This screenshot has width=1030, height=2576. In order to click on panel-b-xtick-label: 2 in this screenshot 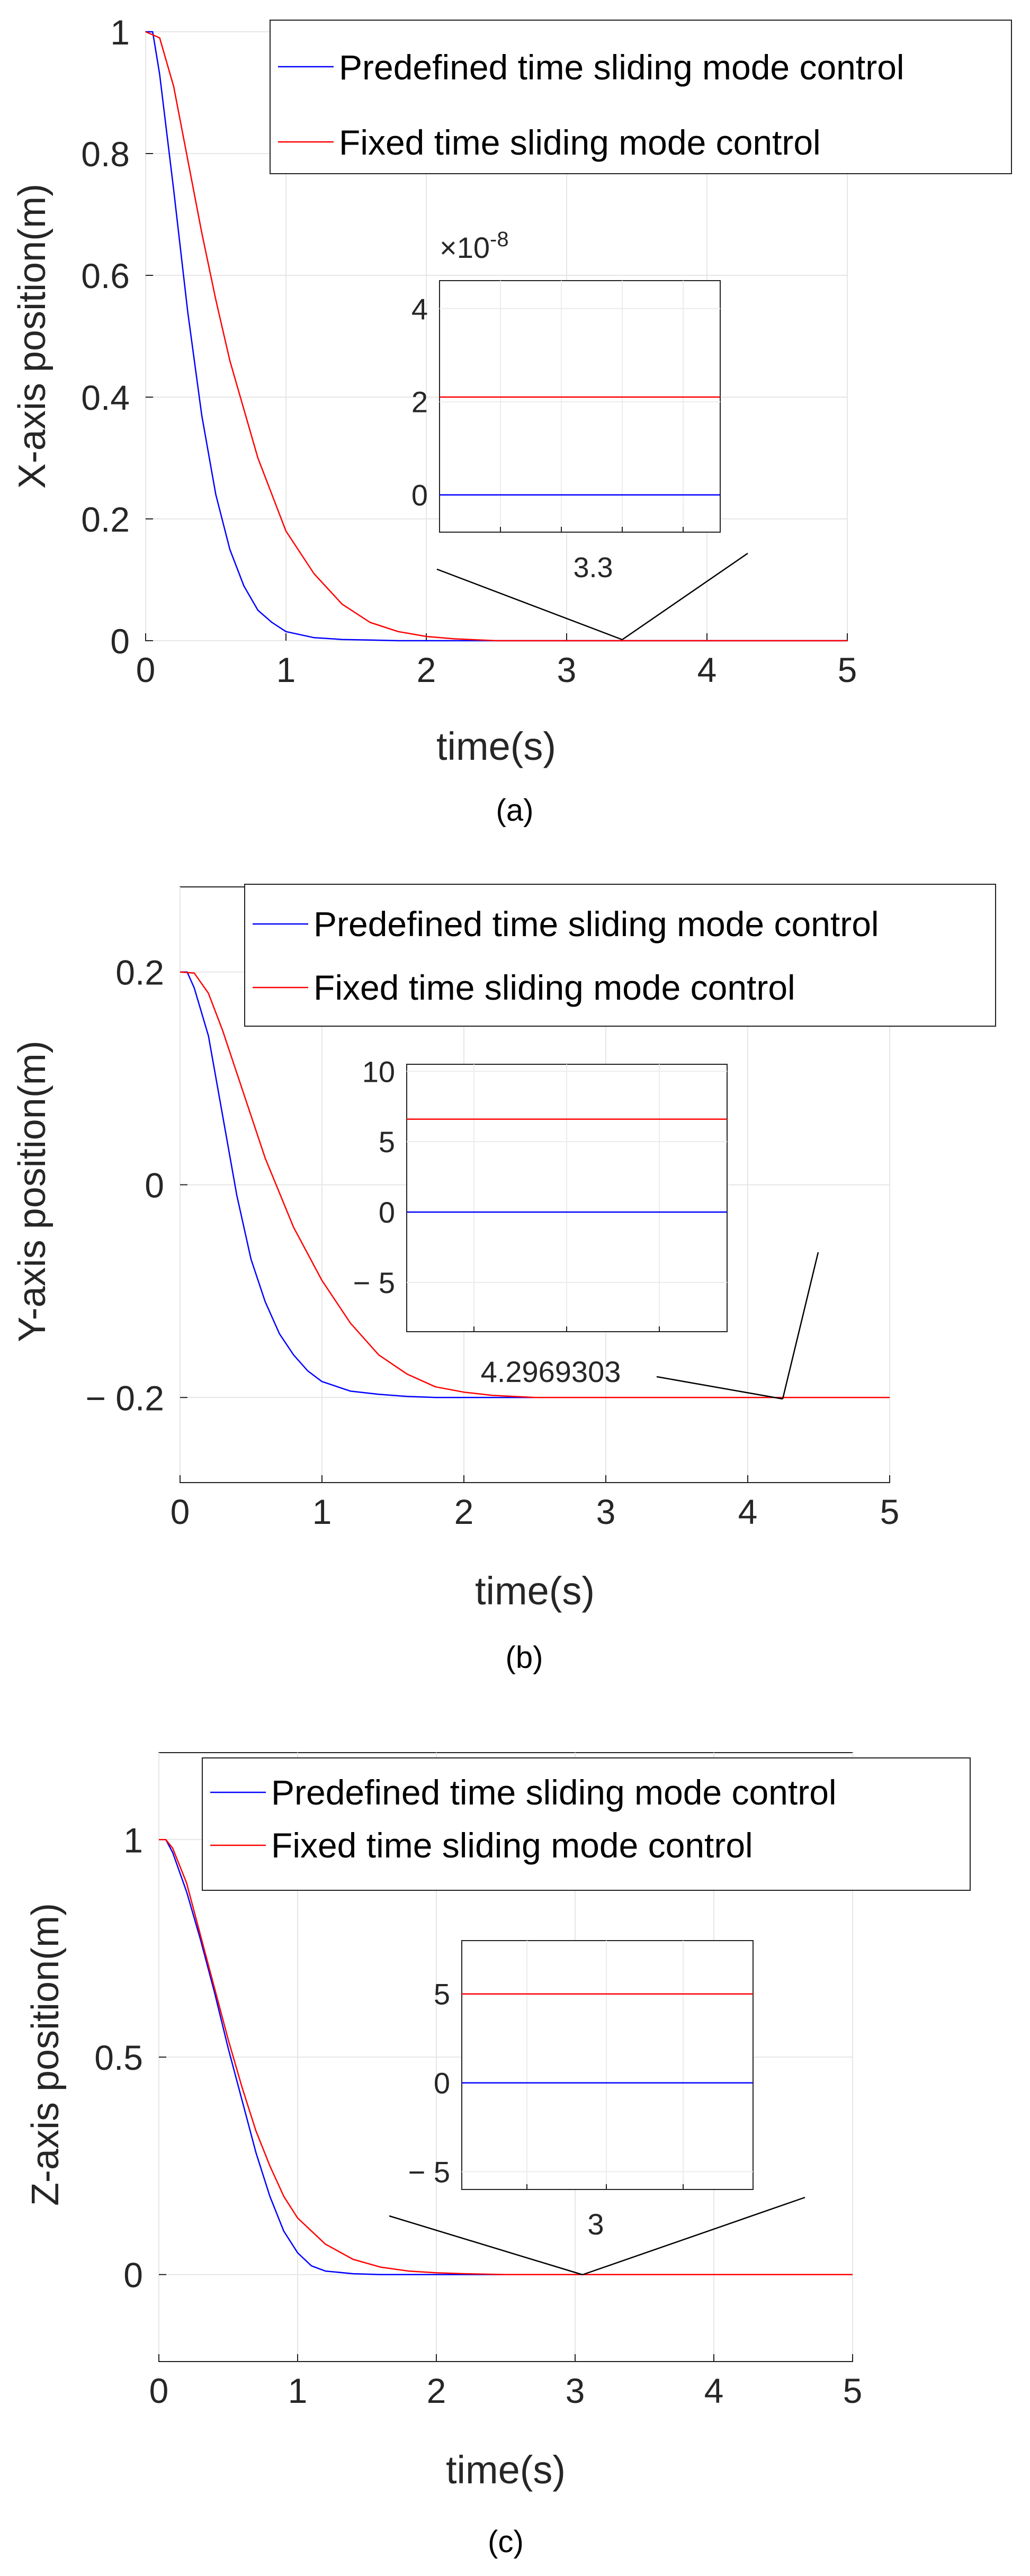, I will do `click(464, 1511)`.